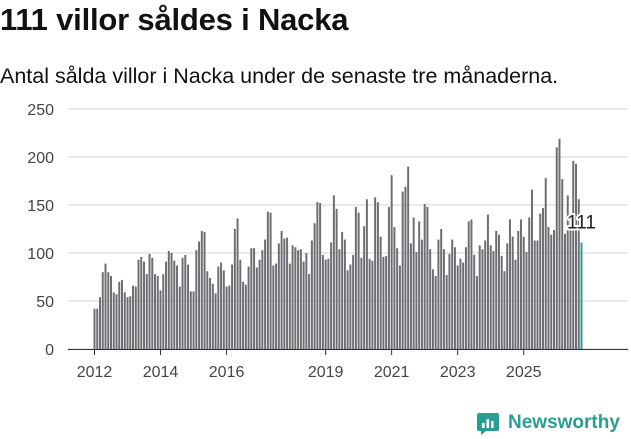  I want to click on x-tick-label: 2012, so click(95, 372).